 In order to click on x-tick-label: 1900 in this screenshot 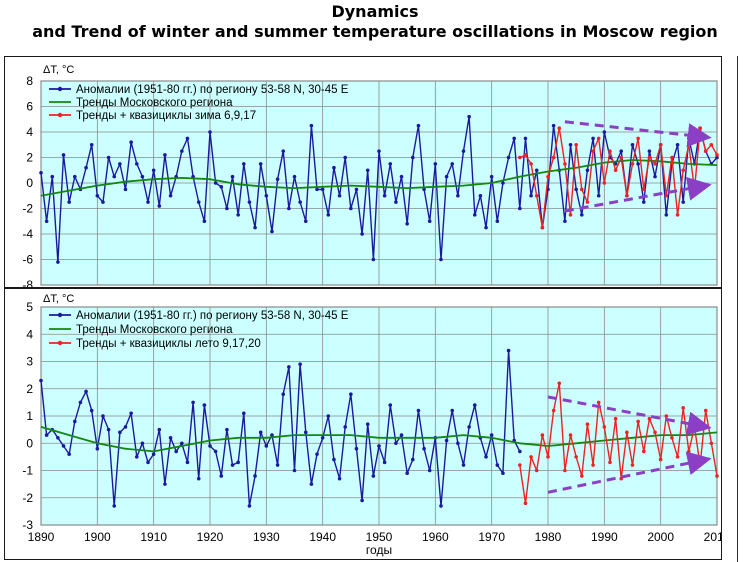, I will do `click(97, 537)`.